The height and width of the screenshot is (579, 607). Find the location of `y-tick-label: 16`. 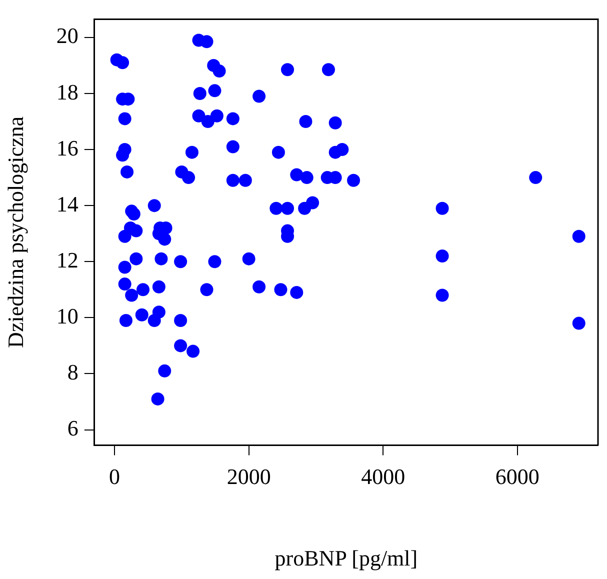

y-tick-label: 16 is located at coordinates (67, 147).